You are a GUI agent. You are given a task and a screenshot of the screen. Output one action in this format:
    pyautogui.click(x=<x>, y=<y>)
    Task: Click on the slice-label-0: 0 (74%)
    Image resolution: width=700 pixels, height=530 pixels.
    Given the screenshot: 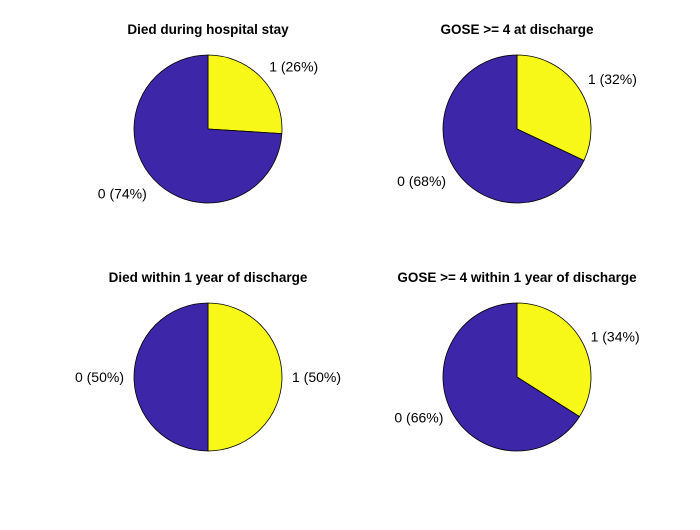 What is the action you would take?
    pyautogui.click(x=122, y=194)
    